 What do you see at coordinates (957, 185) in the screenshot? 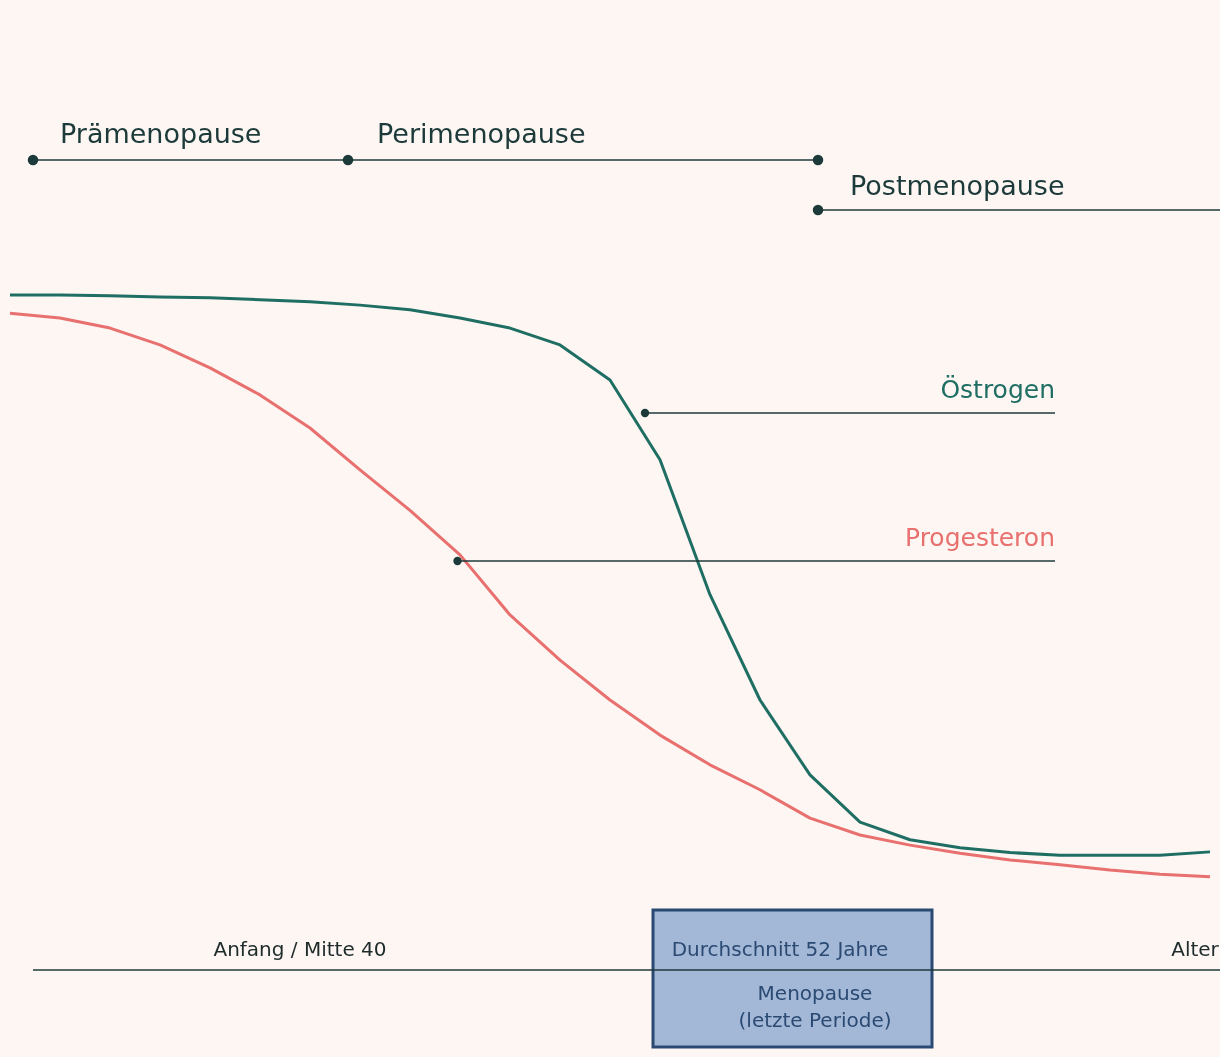
I see `text: Postmenopause` at bounding box center [957, 185].